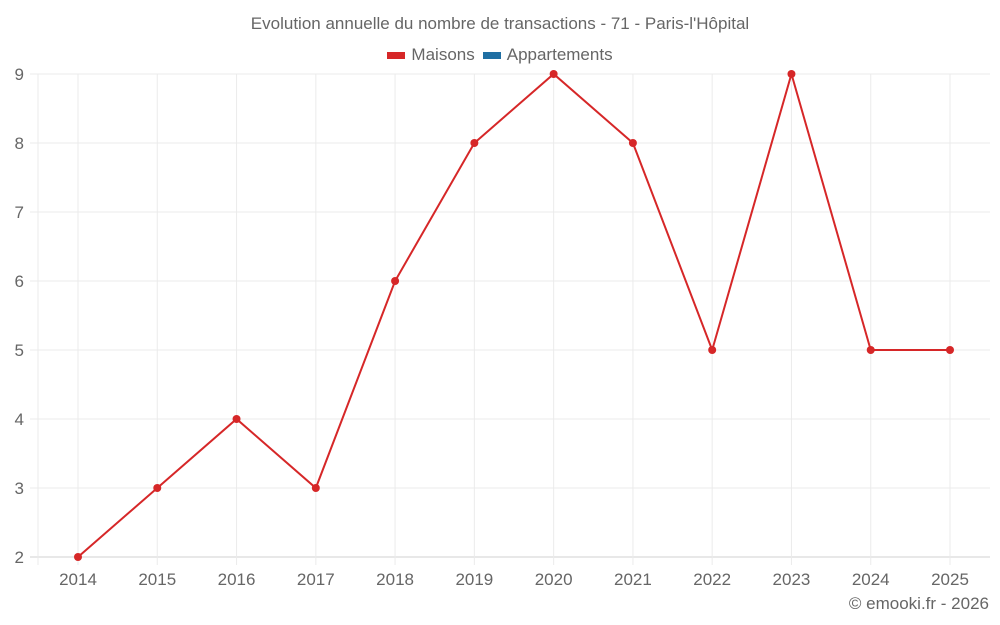  Describe the element at coordinates (950, 579) in the screenshot. I see `x-tick-label: 2025` at that location.